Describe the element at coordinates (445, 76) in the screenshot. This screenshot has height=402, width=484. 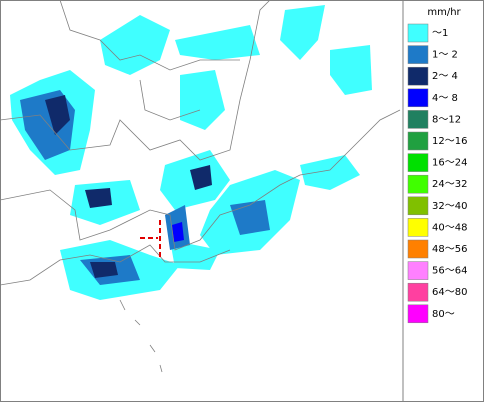
I see `legend-label: 2～ 4` at that location.